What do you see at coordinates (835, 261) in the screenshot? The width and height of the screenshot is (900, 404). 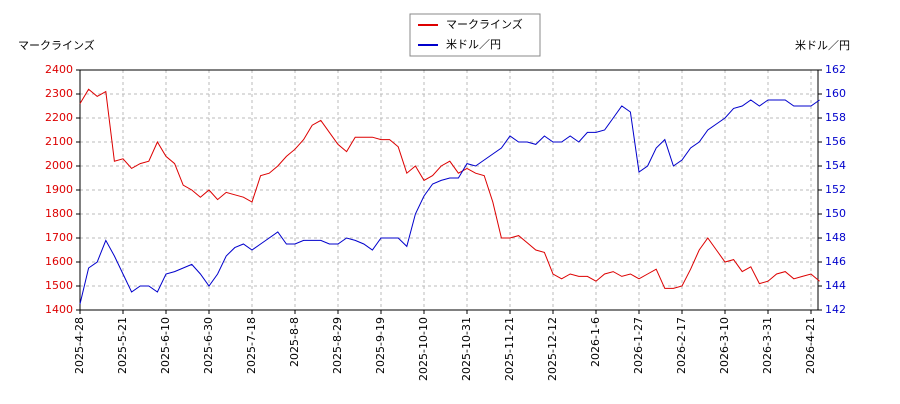 I see `y2-tick-label: 146` at bounding box center [835, 261].